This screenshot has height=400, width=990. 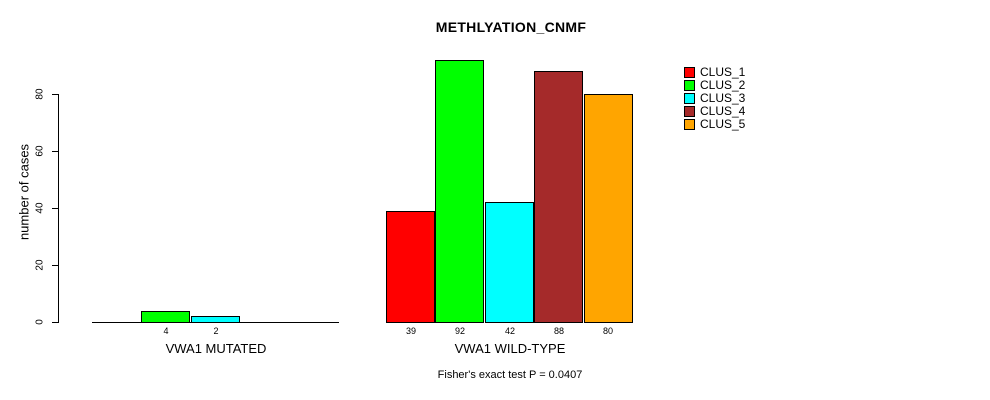 I want to click on legend-label: CLUS_2, so click(x=723, y=85).